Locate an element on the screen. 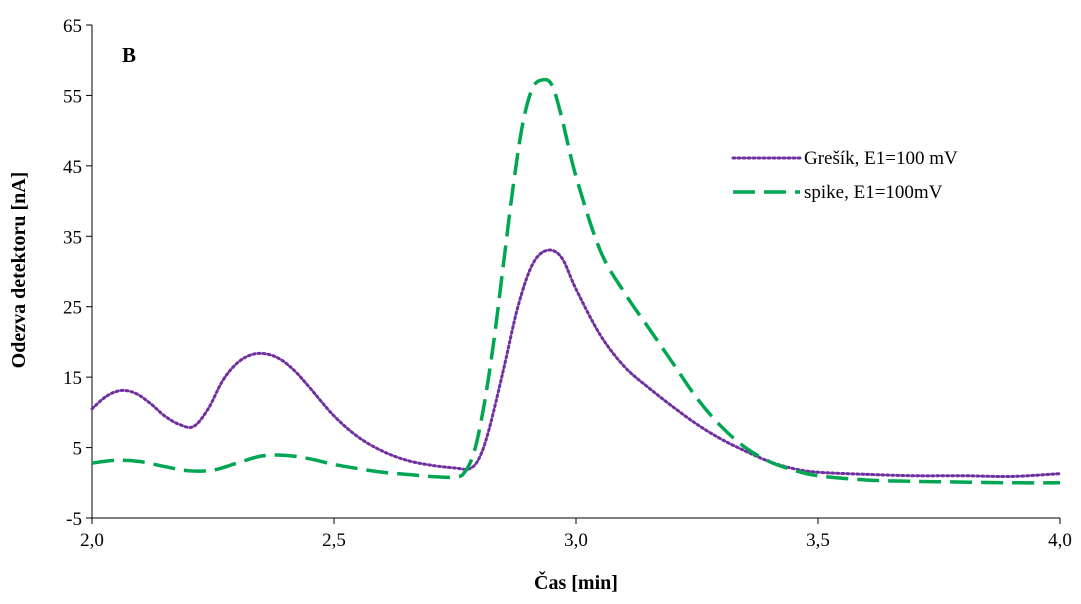  x-tick-label: 3,5 is located at coordinates (818, 540).